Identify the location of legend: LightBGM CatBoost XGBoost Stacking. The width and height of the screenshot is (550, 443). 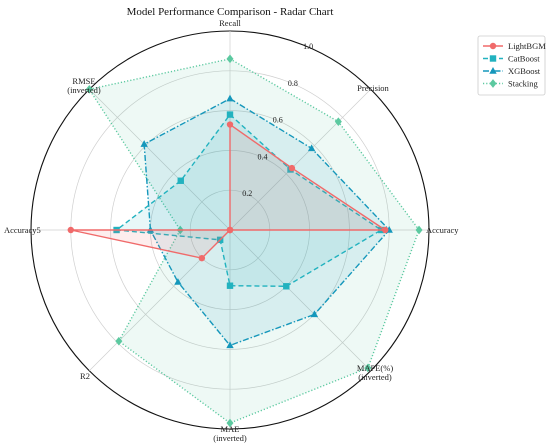
(511, 65).